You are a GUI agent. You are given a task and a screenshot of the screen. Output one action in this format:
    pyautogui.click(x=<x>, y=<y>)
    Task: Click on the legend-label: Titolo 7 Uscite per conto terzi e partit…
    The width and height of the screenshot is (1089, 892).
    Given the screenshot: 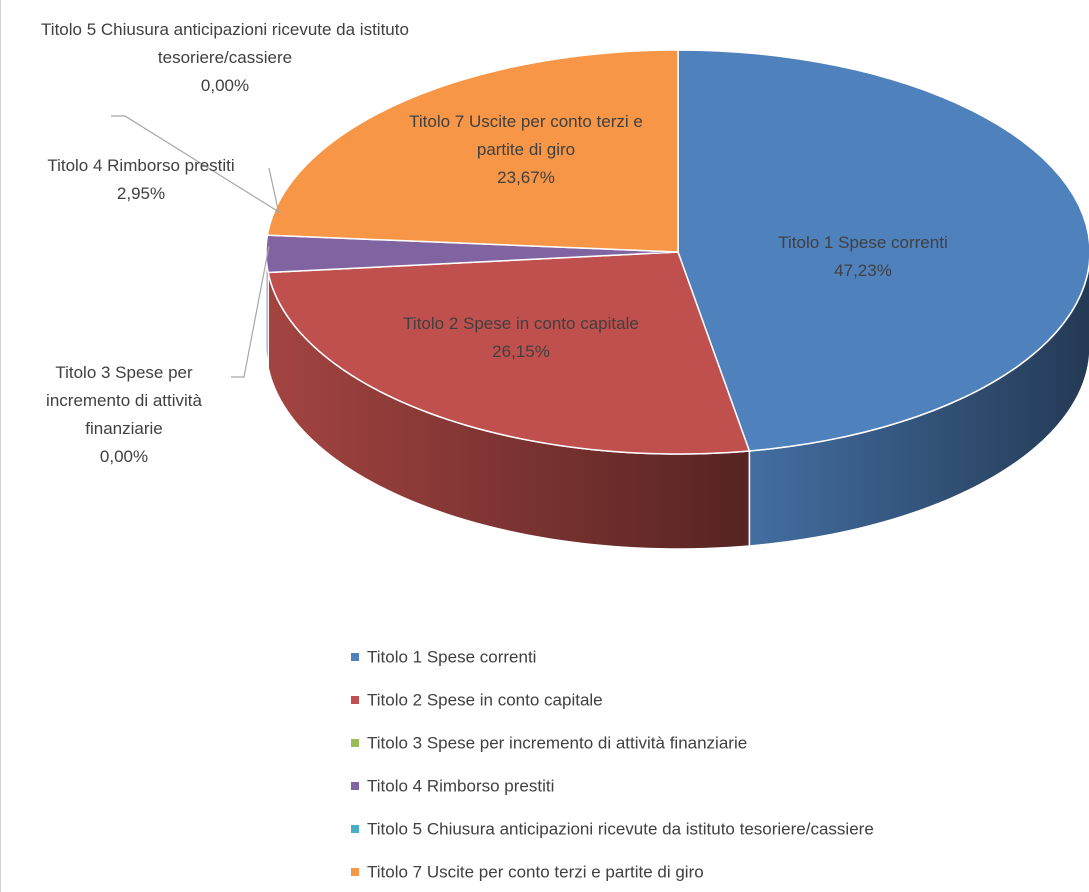 What is the action you would take?
    pyautogui.click(x=535, y=871)
    